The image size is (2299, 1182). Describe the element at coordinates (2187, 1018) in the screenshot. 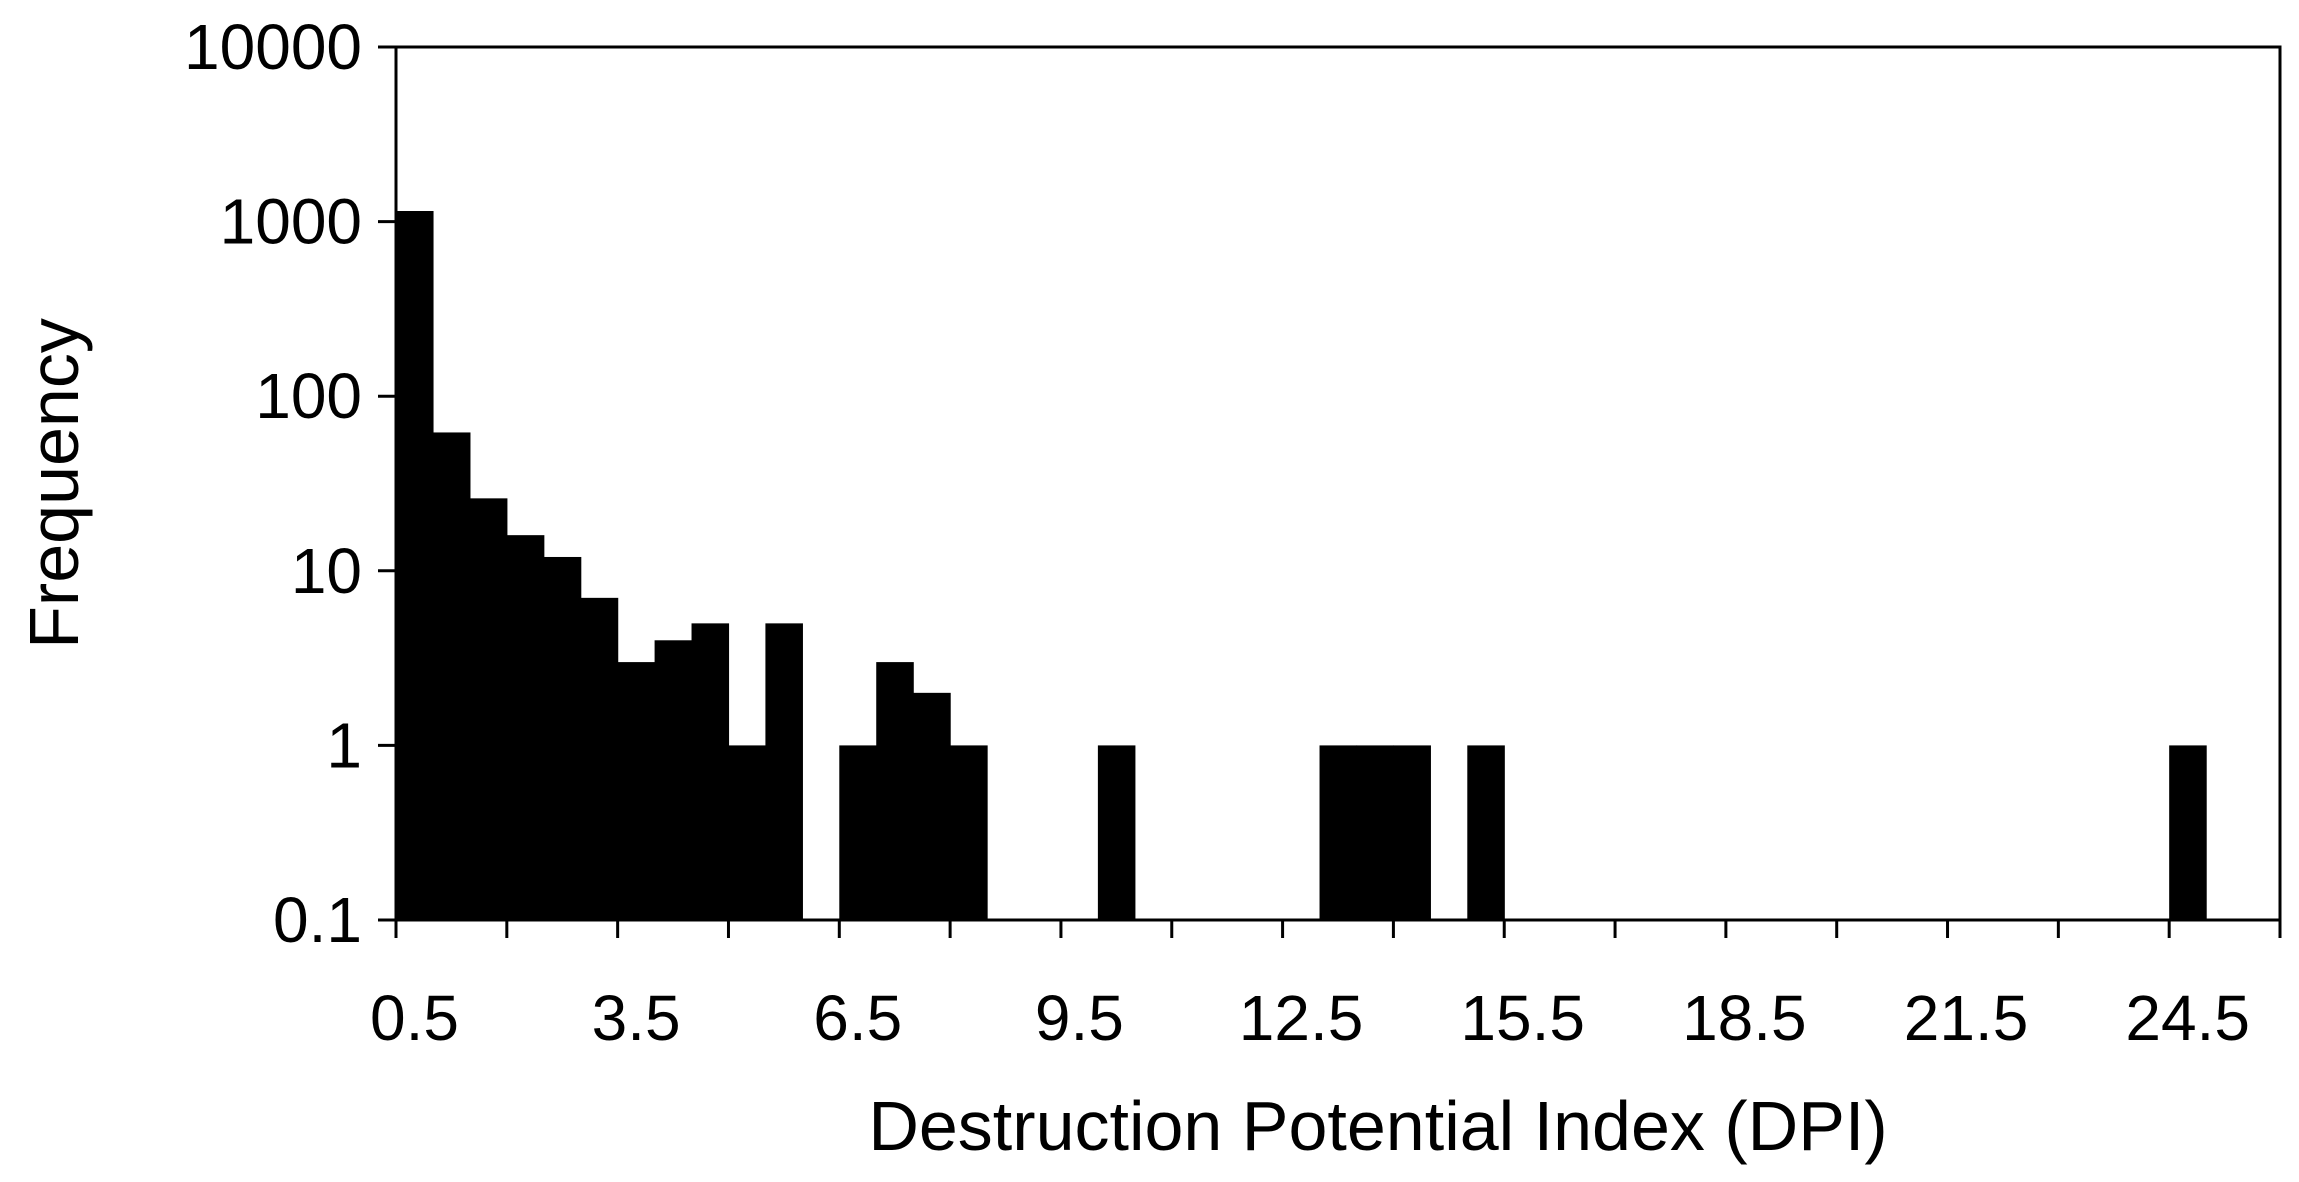

I see `x-tick-label: 24.5` at that location.